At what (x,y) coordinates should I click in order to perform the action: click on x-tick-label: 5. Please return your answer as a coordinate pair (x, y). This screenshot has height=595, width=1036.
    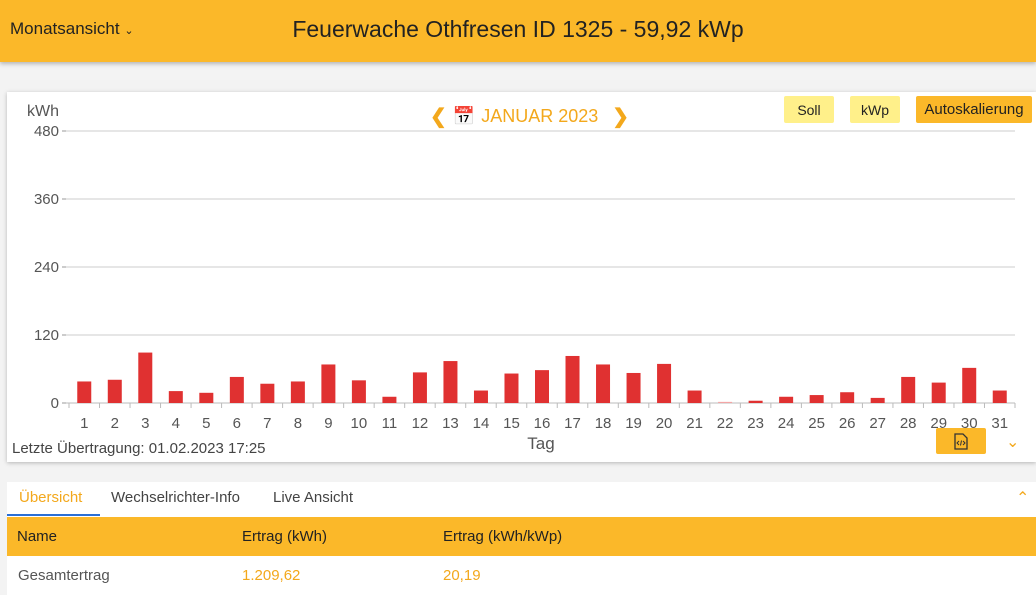
    Looking at the image, I should click on (206, 423).